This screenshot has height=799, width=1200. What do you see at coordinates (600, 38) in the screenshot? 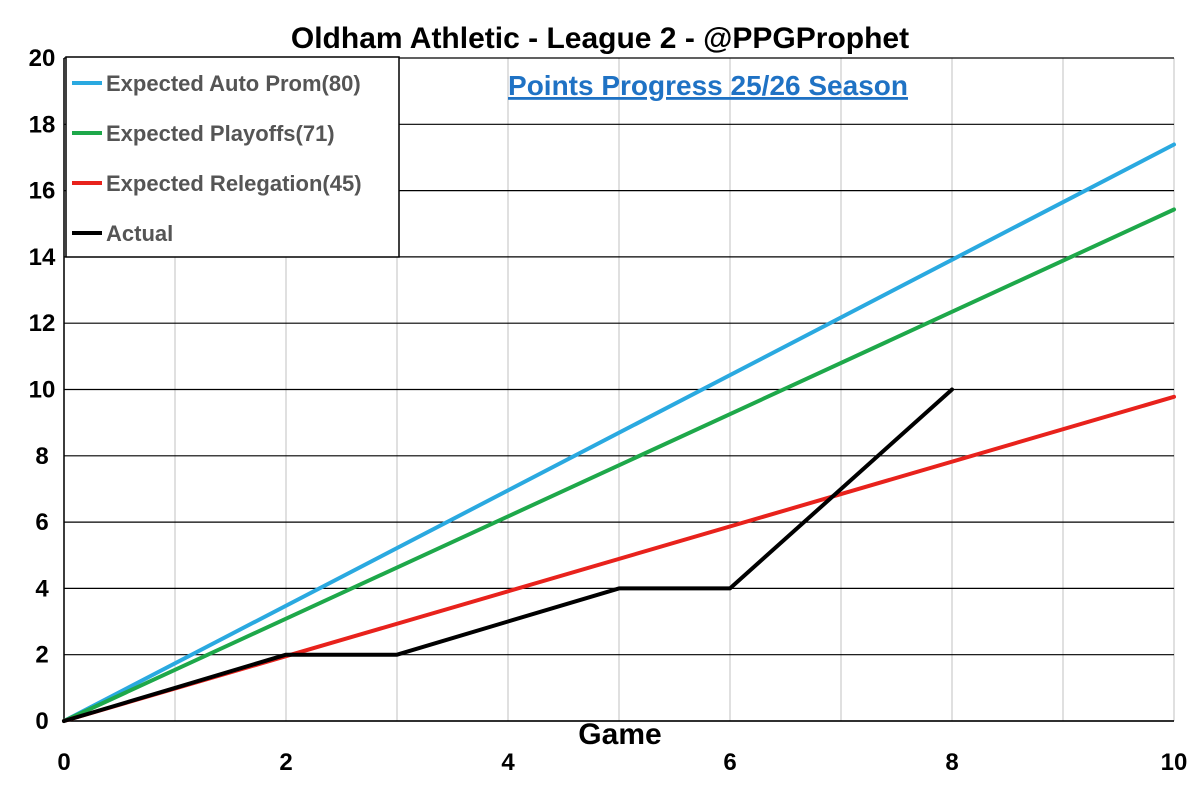
I see `chart-title: Oldham Athletic - League 2 - @PPGProphet` at bounding box center [600, 38].